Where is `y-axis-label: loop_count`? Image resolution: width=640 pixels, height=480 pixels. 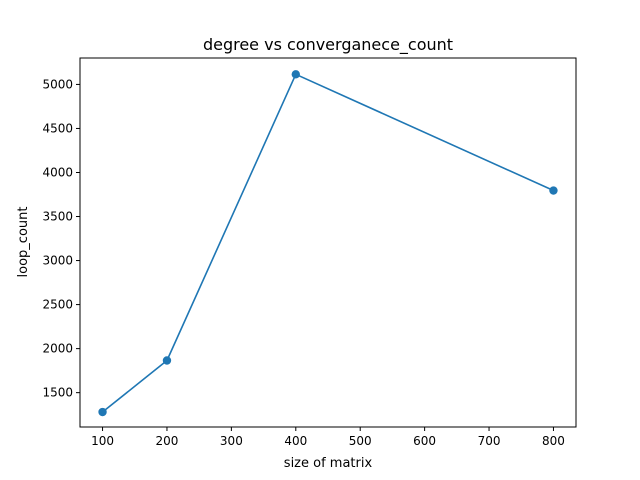
y-axis-label: loop_count is located at coordinates (23, 242).